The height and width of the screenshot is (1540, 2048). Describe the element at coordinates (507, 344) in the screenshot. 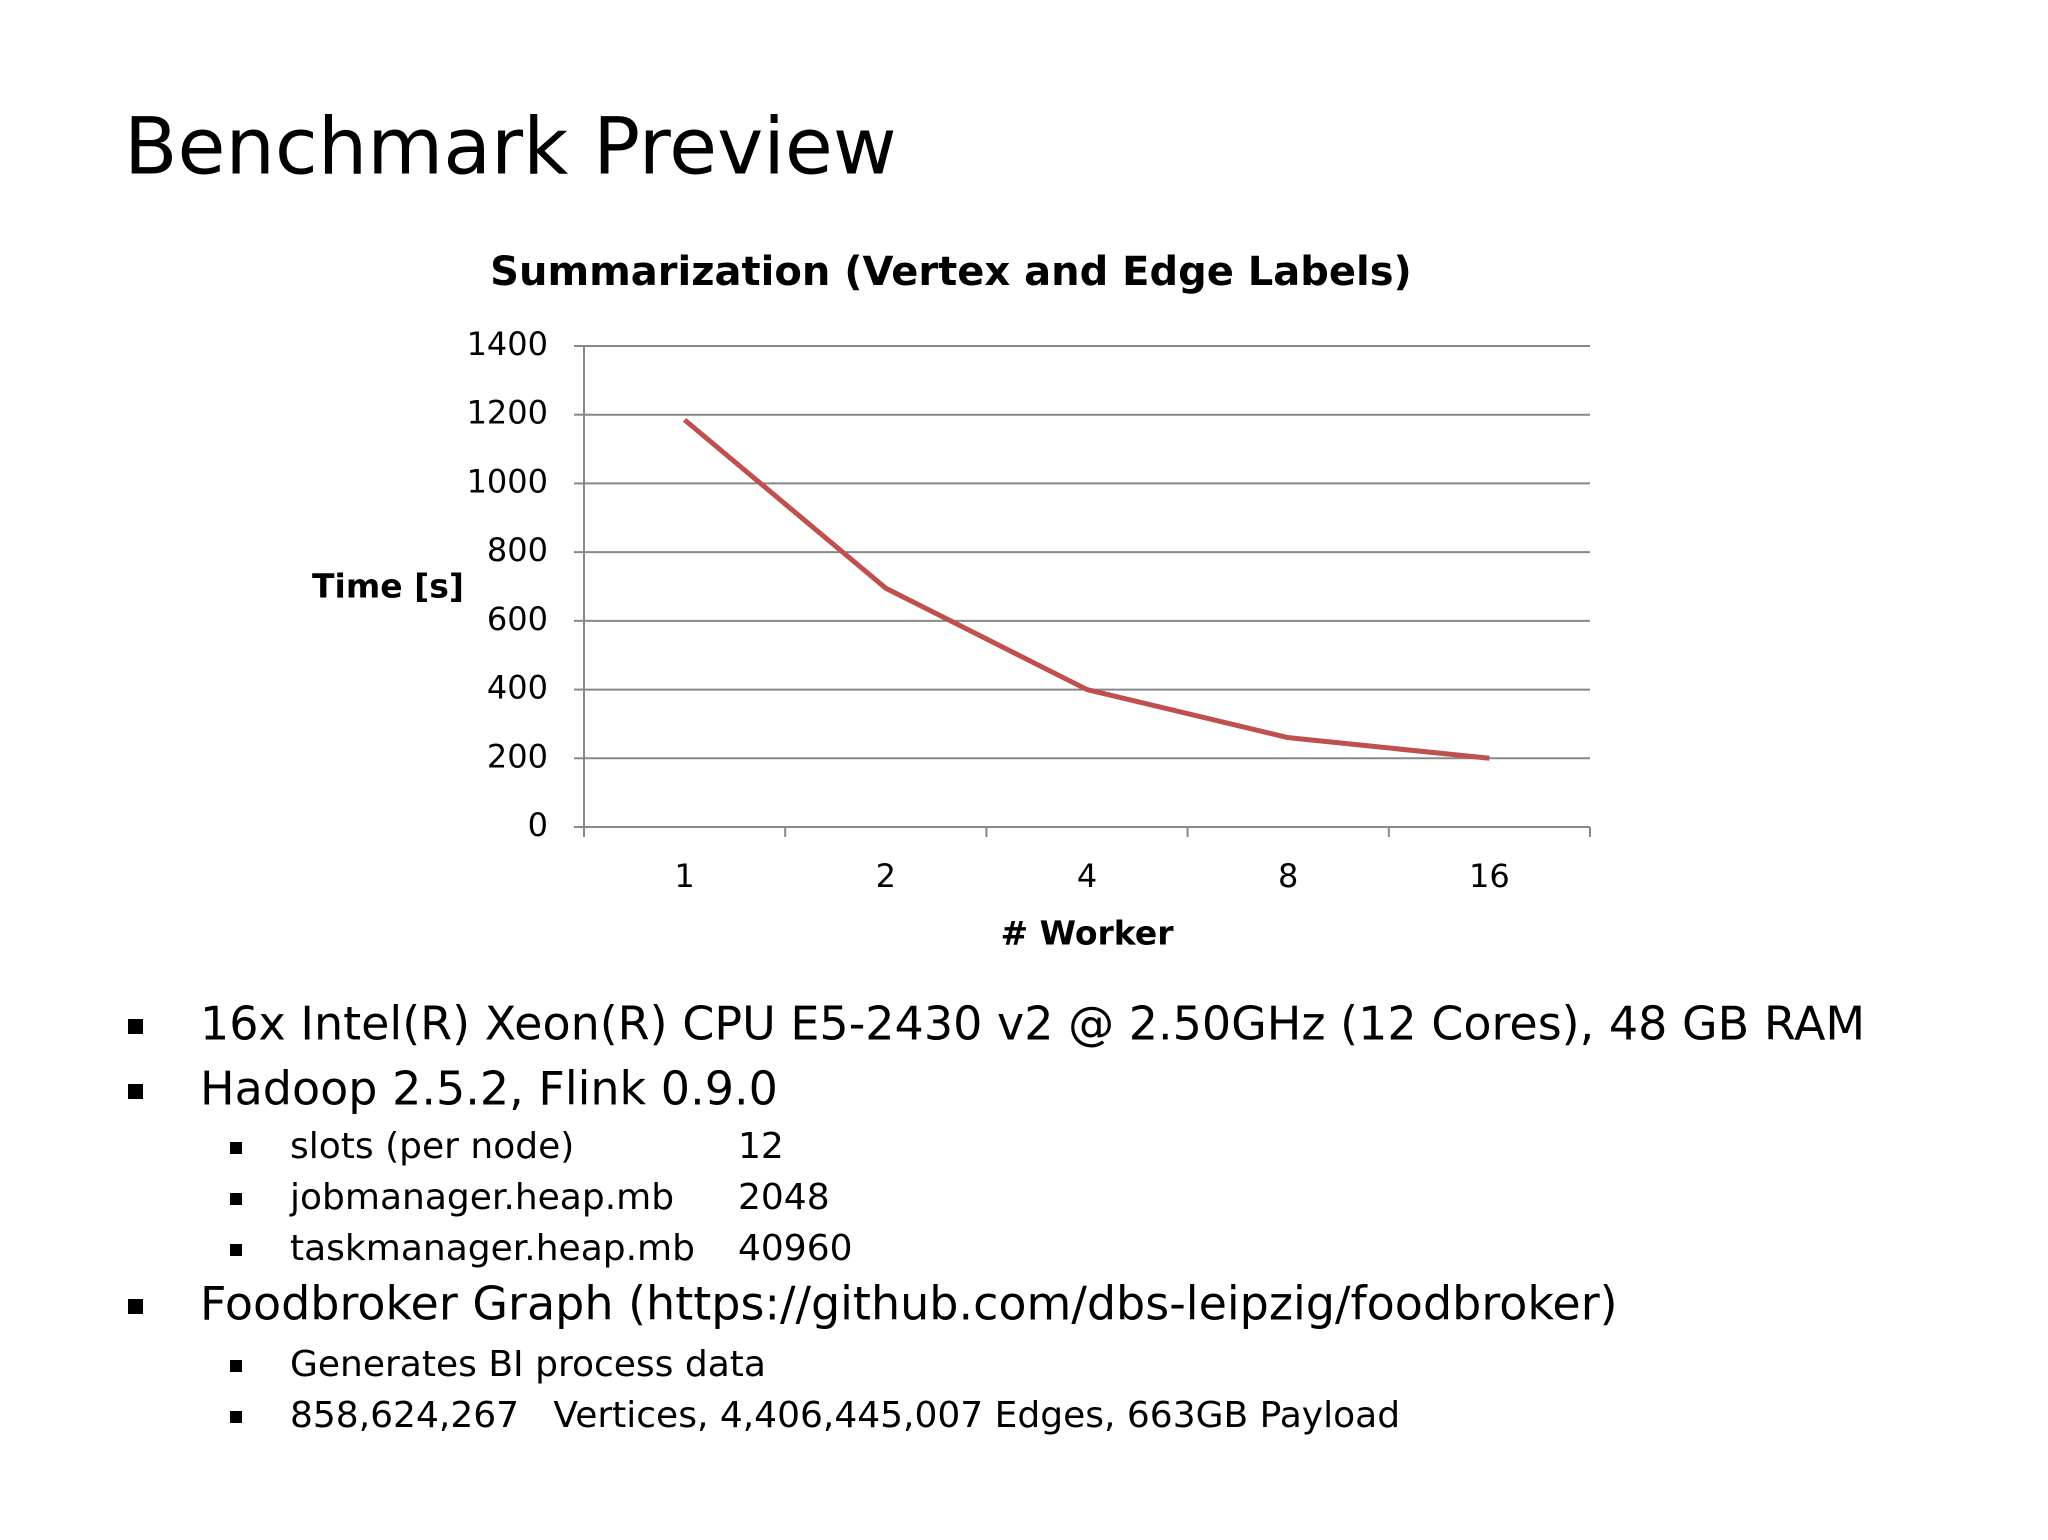

I see `y-tick-label: 1400` at that location.